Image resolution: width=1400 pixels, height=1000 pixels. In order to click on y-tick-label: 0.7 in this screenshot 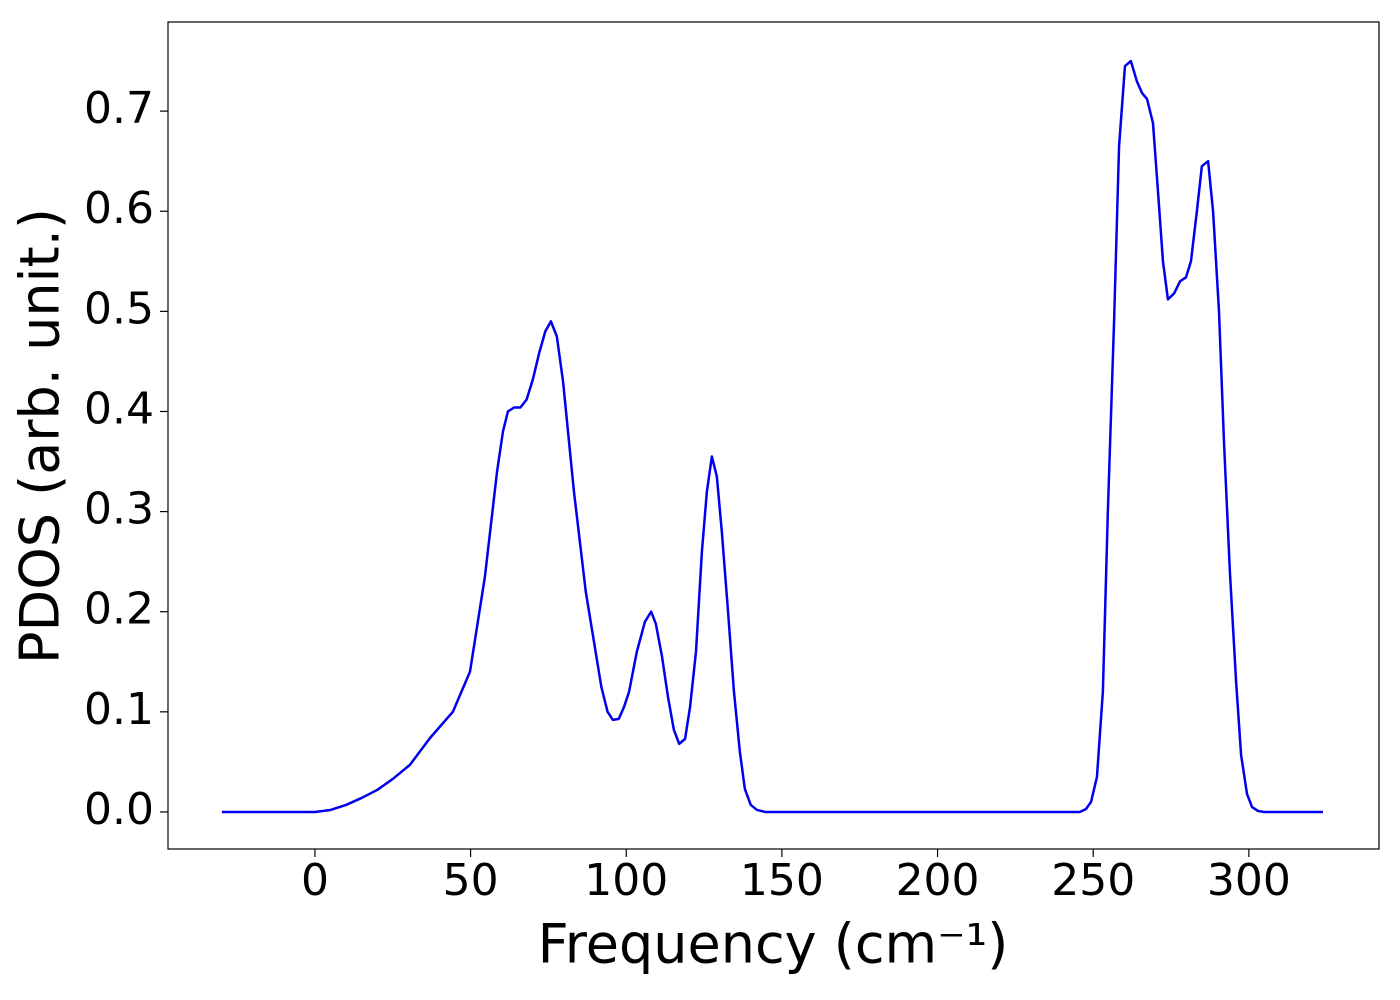, I will do `click(119, 108)`.